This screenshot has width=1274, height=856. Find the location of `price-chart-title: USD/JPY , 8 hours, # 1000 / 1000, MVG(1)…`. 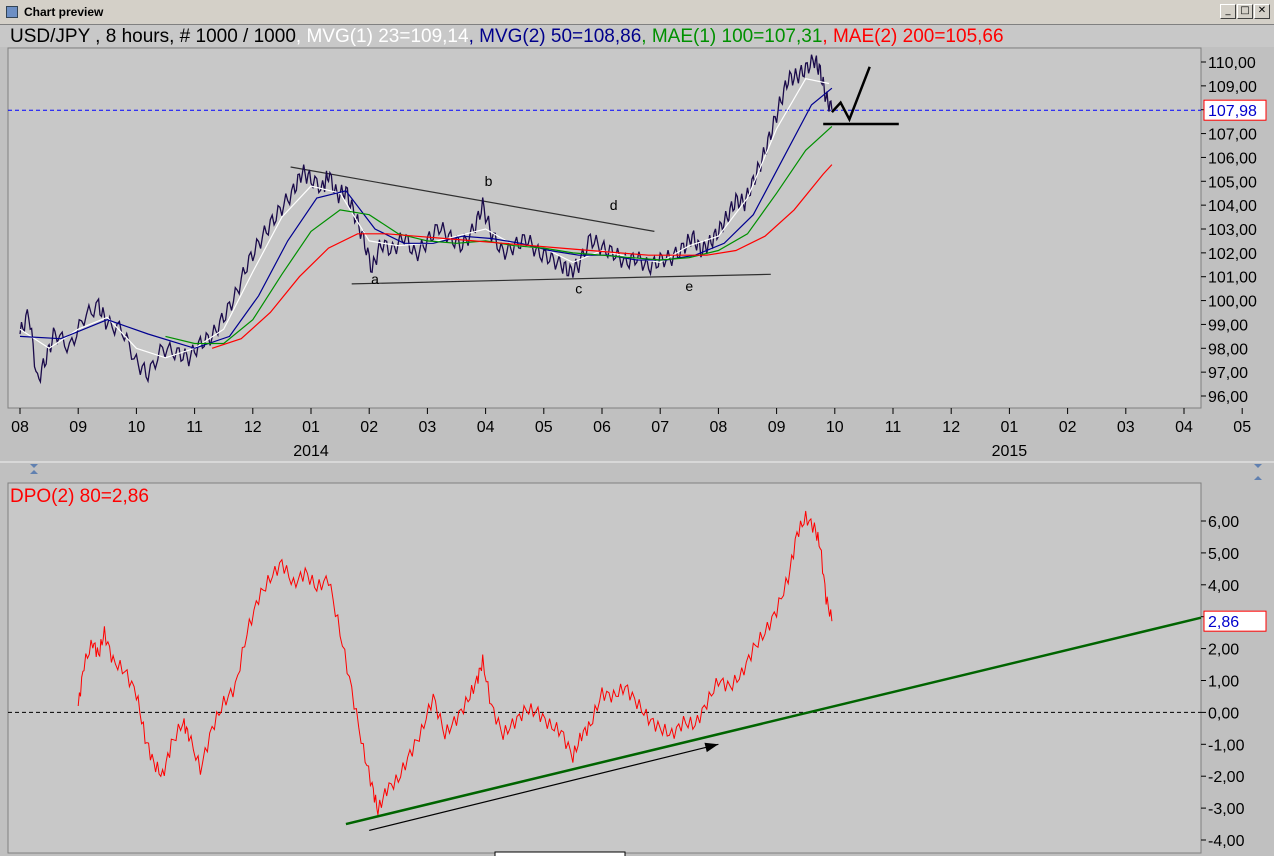

price-chart-title: USD/JPY , 8 hours, # 1000 / 1000, MVG(1)… is located at coordinates (507, 36).